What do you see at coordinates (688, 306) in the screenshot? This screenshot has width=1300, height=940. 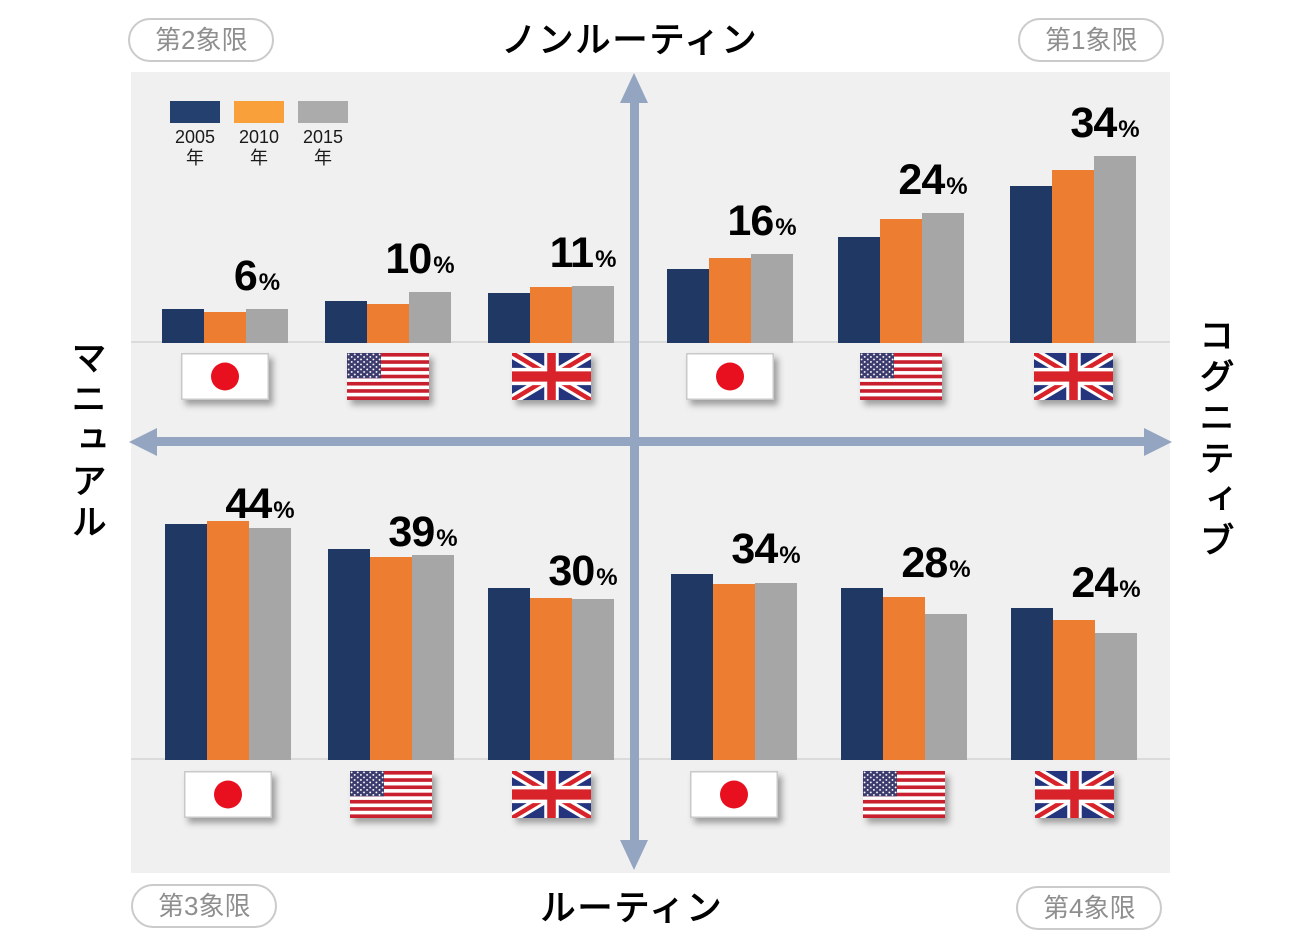 I see `bar-top-right-japan-2005` at bounding box center [688, 306].